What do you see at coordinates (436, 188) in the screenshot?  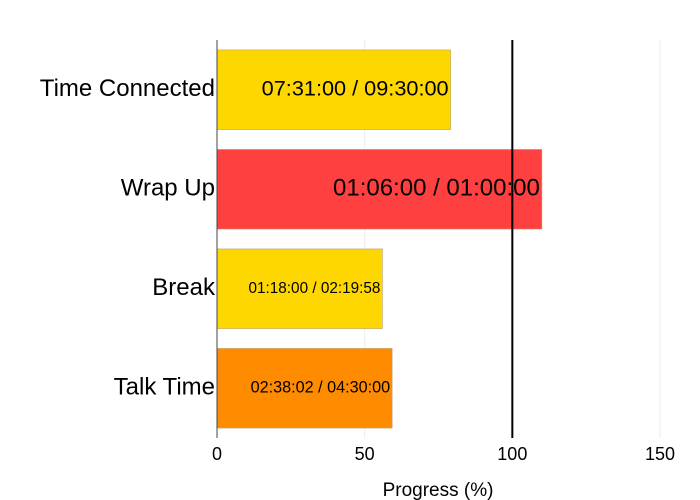 I see `bar-label-wrap-up: 01:06:00 / 01:00:00` at bounding box center [436, 188].